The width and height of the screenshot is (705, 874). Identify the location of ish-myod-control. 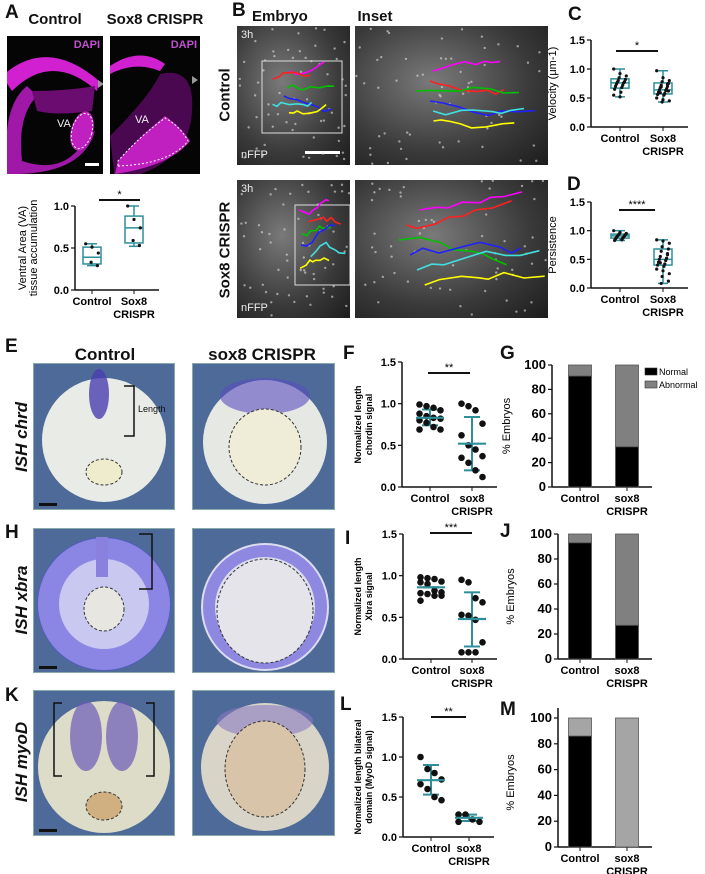
(104, 763).